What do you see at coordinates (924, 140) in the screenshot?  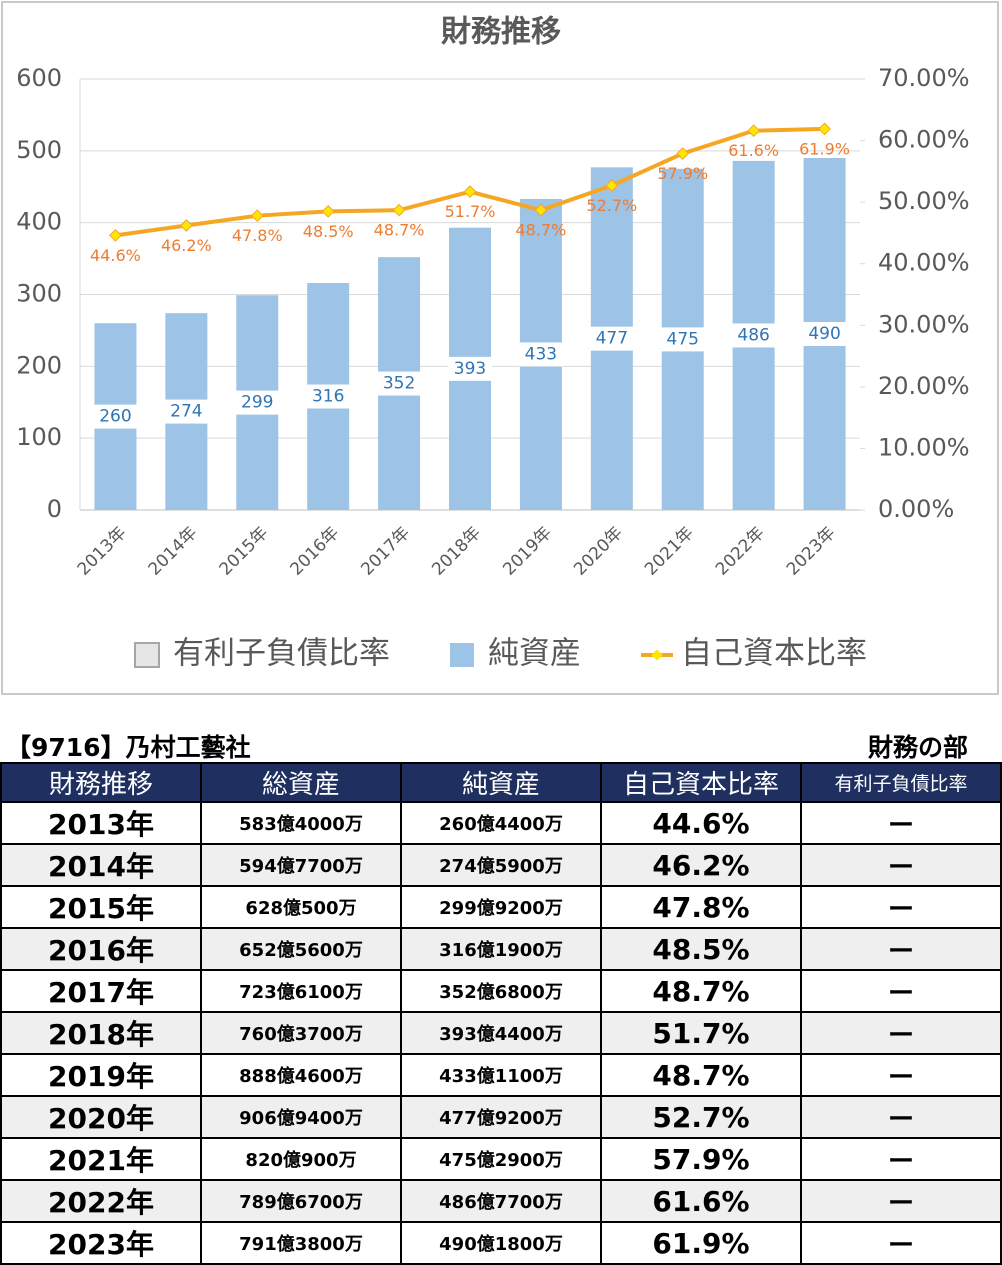 I see `y2-tick-label: 60.00%` at bounding box center [924, 140].